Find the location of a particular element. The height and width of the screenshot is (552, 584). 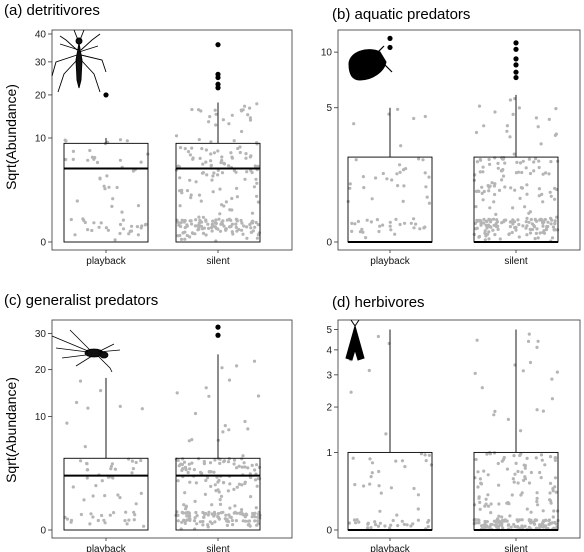

y-tick-label: 30 is located at coordinates (41, 62).